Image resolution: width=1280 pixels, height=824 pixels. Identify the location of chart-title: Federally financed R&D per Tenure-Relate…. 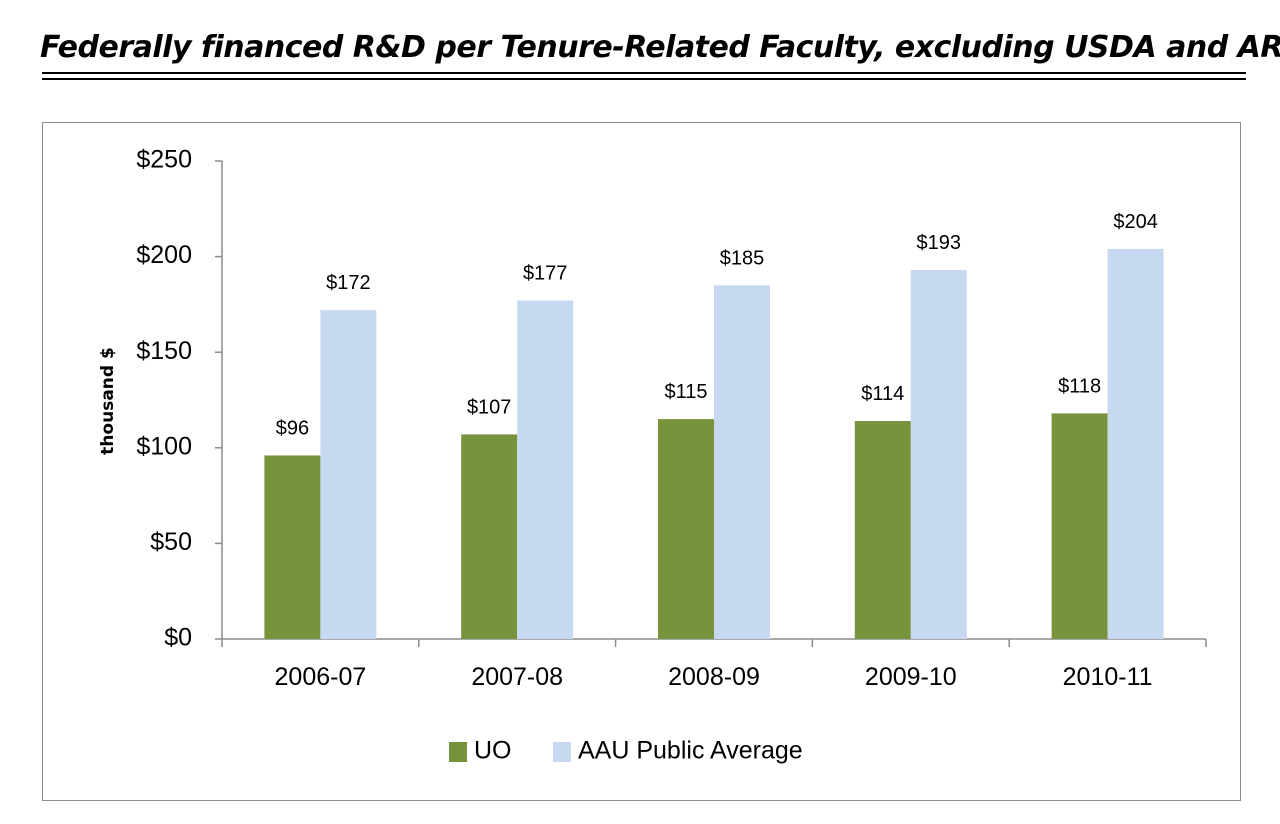
(660, 47).